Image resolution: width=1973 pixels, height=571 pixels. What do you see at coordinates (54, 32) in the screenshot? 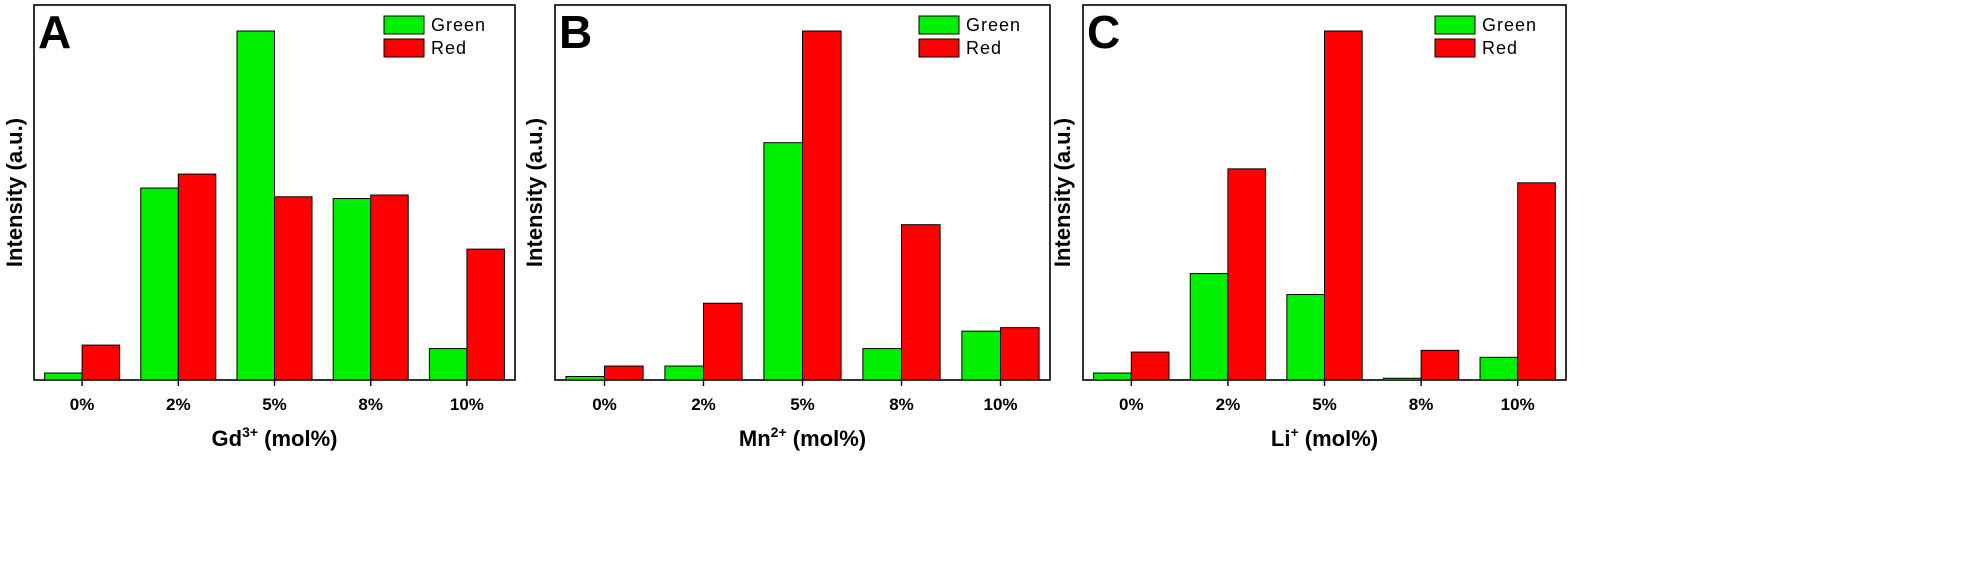
I see `panel-letter: A` at bounding box center [54, 32].